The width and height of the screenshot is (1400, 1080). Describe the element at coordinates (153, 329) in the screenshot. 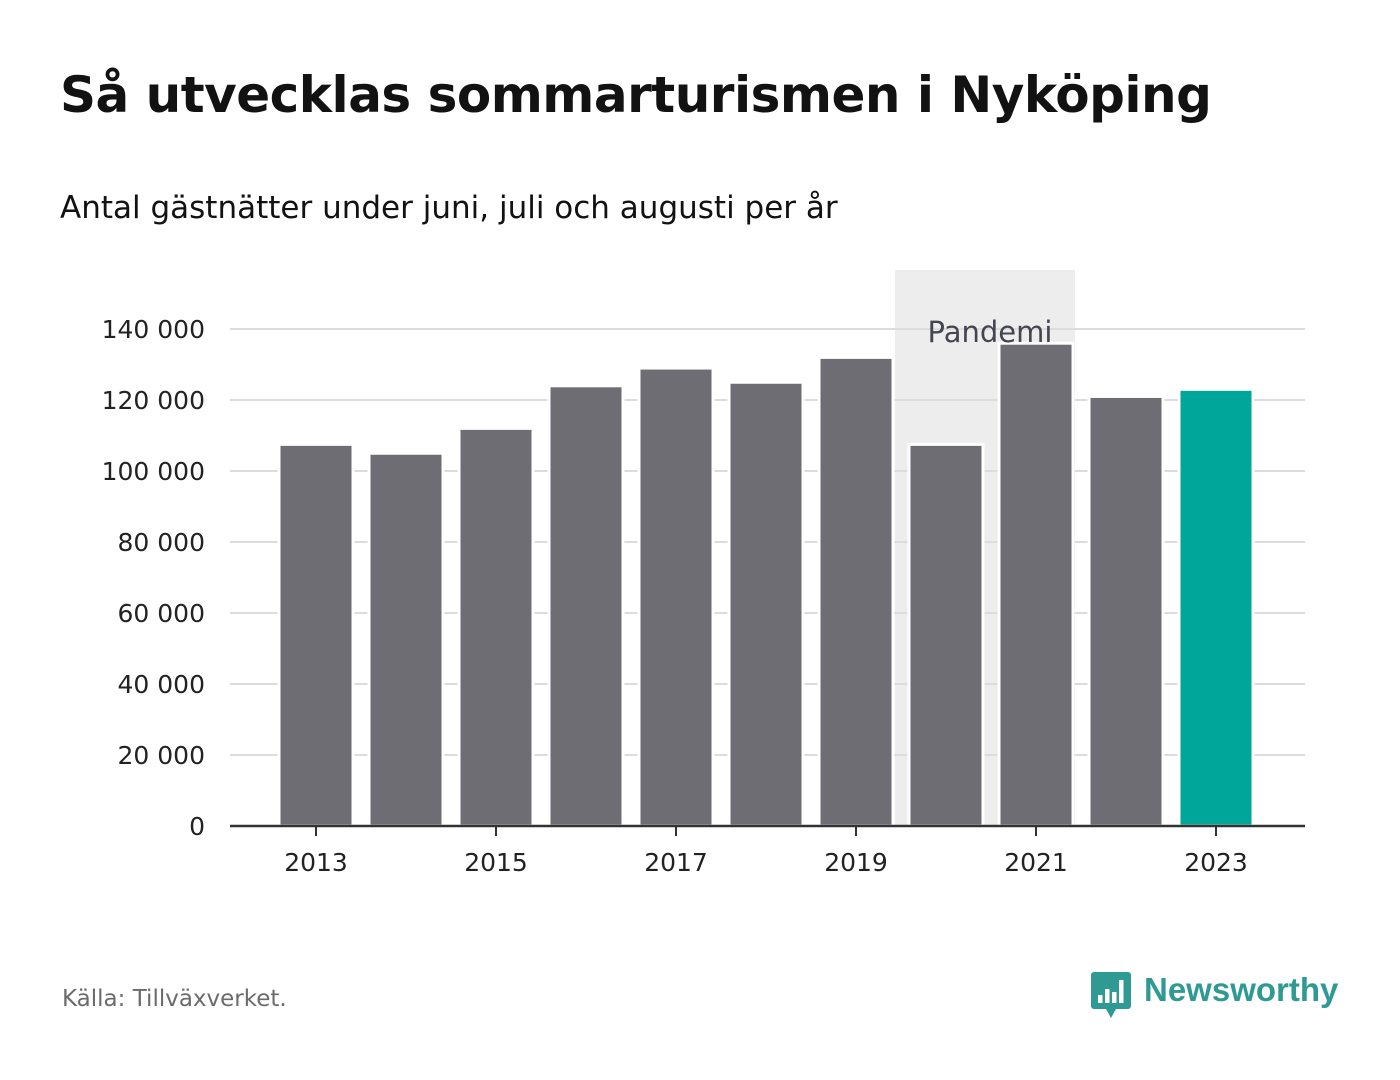

I see `y-tick-label: 140 000` at that location.